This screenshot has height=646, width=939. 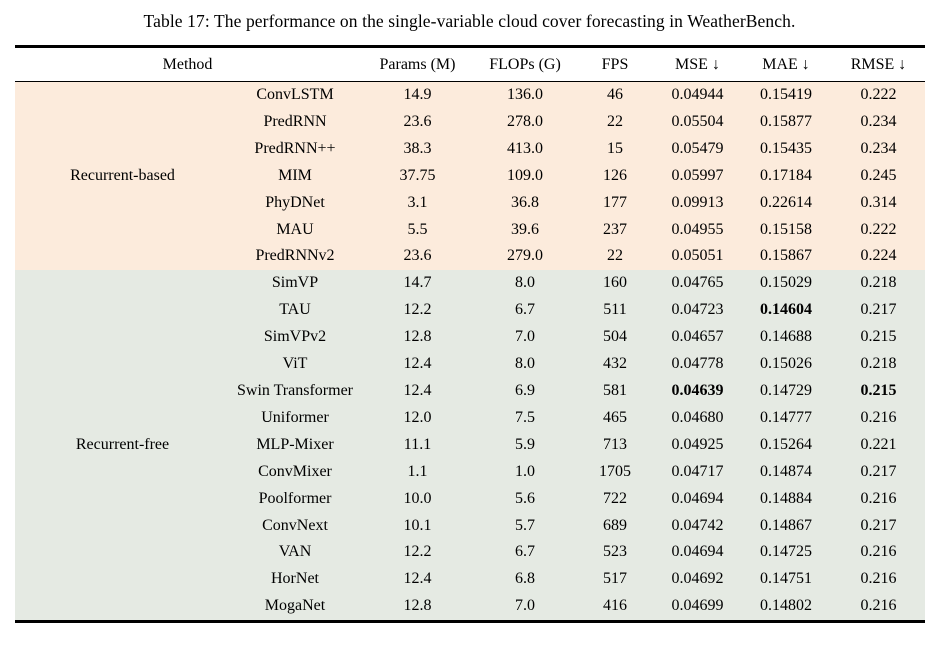 I want to click on column-header-fps: FPS, so click(x=615, y=64).